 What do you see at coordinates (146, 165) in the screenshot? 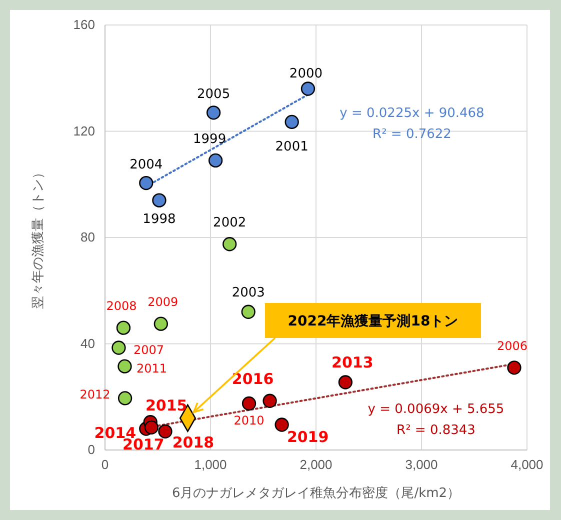
I see `annotation: 2004` at bounding box center [146, 165].